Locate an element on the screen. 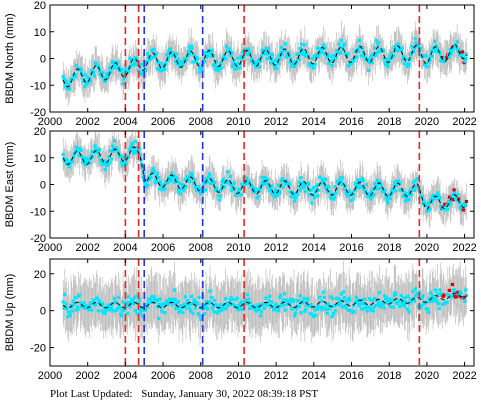 This screenshot has width=481, height=404. y-tick-label: 0 is located at coordinates (43, 60).